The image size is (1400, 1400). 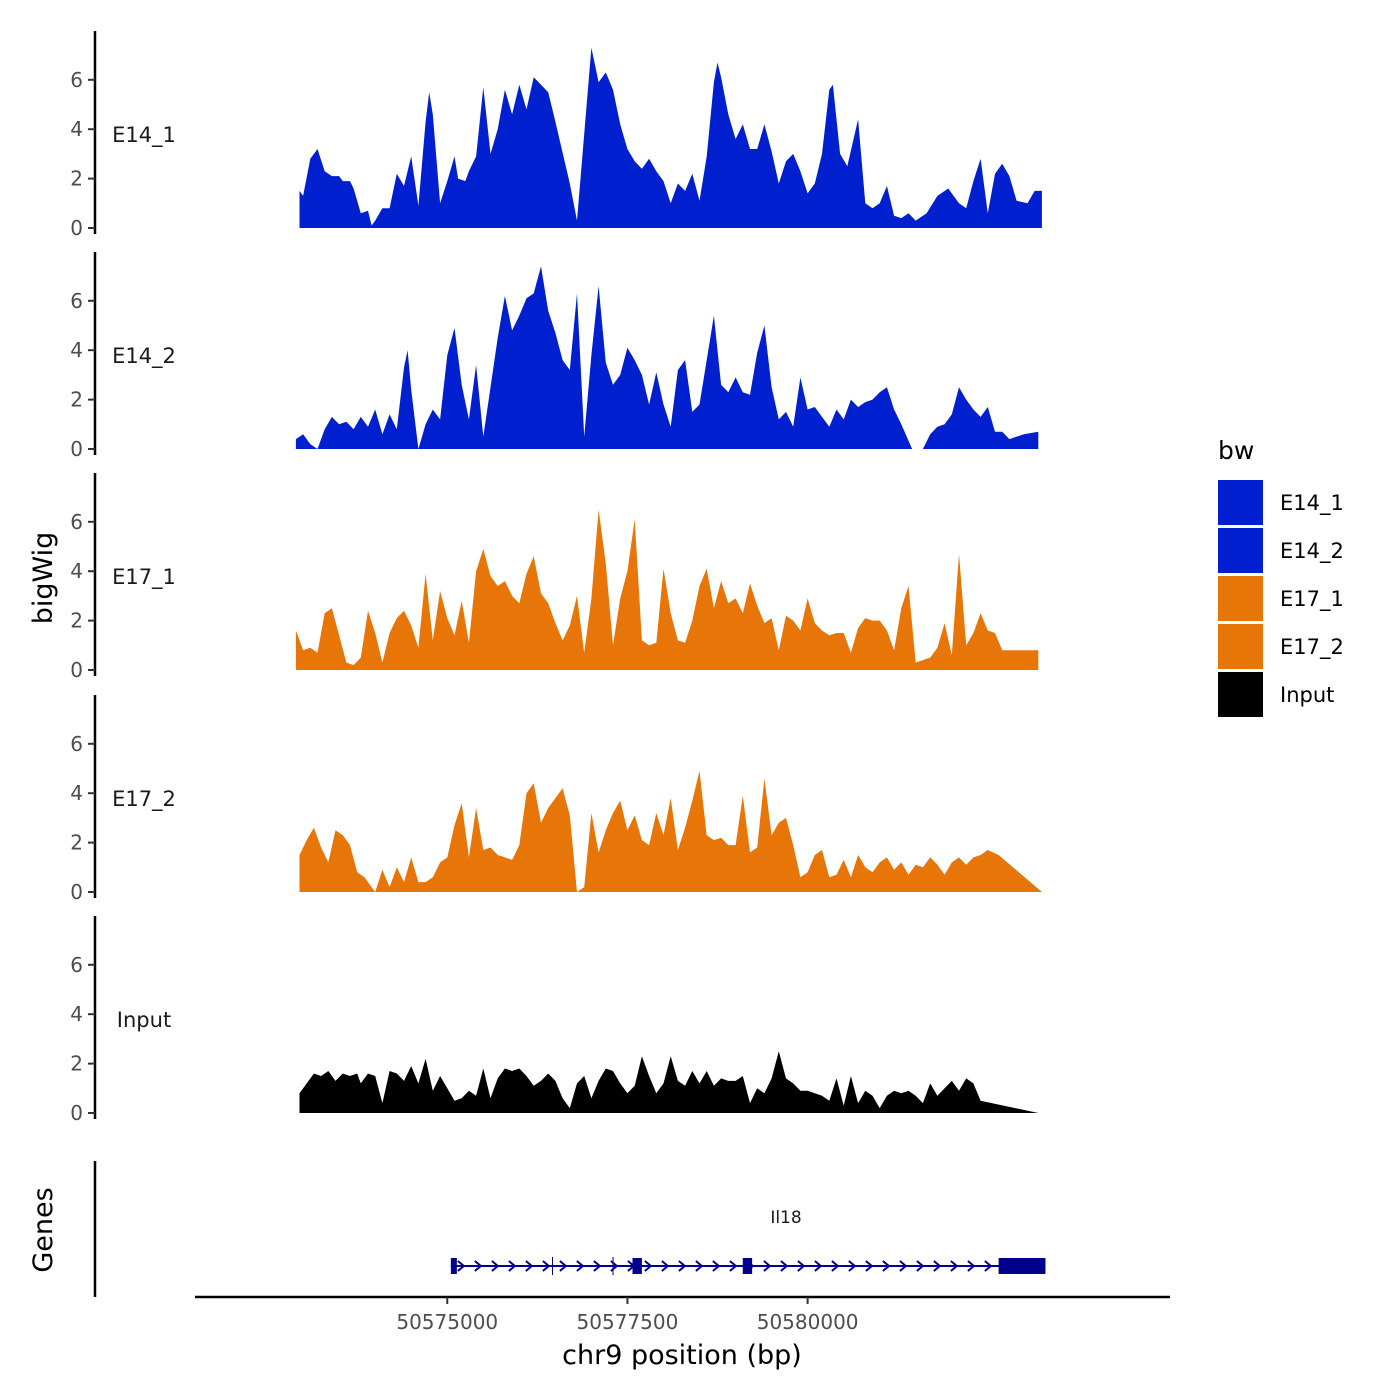 What do you see at coordinates (669, 1082) in the screenshot?
I see `signal-area-Input` at bounding box center [669, 1082].